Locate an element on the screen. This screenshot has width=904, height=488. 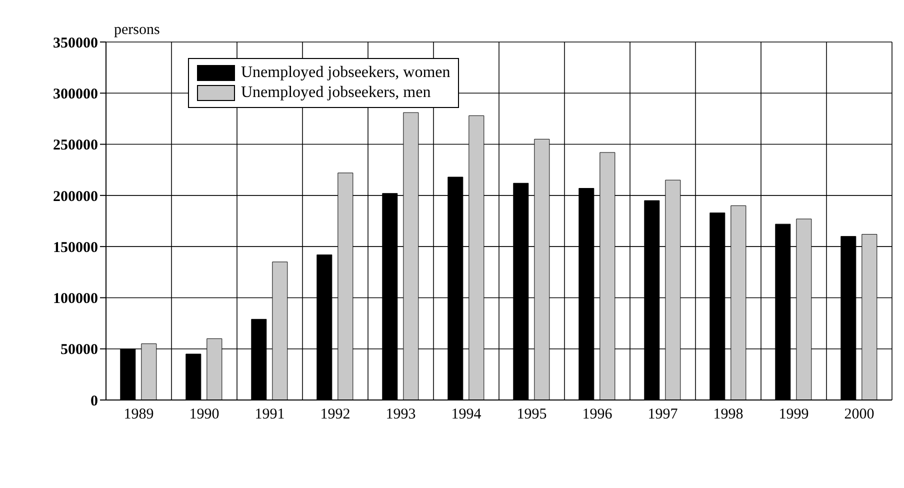
y-tick-label: 50000 is located at coordinates (79, 350).